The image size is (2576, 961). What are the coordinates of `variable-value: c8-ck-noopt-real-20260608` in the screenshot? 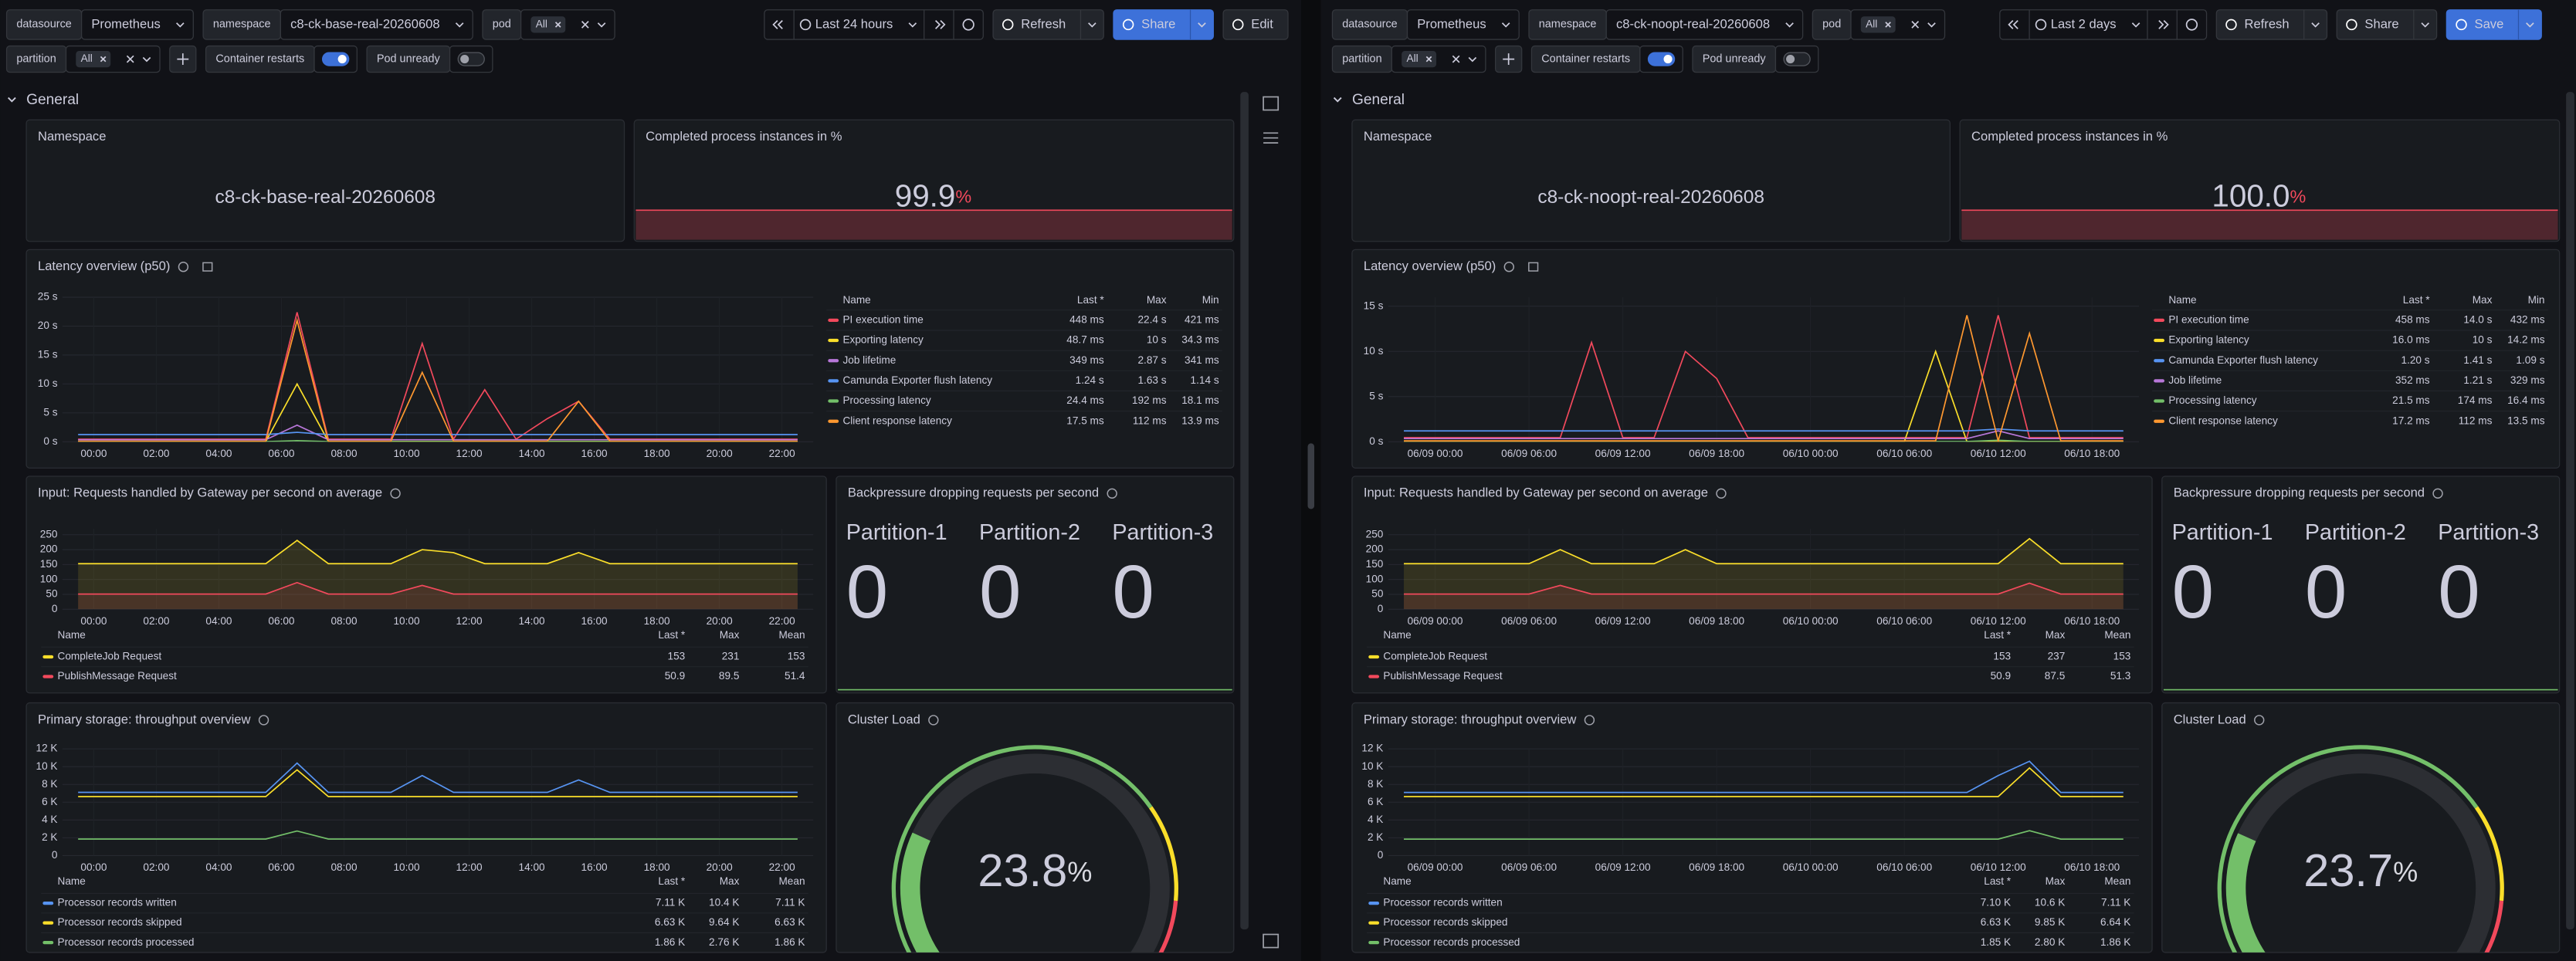 It's located at (1693, 24).